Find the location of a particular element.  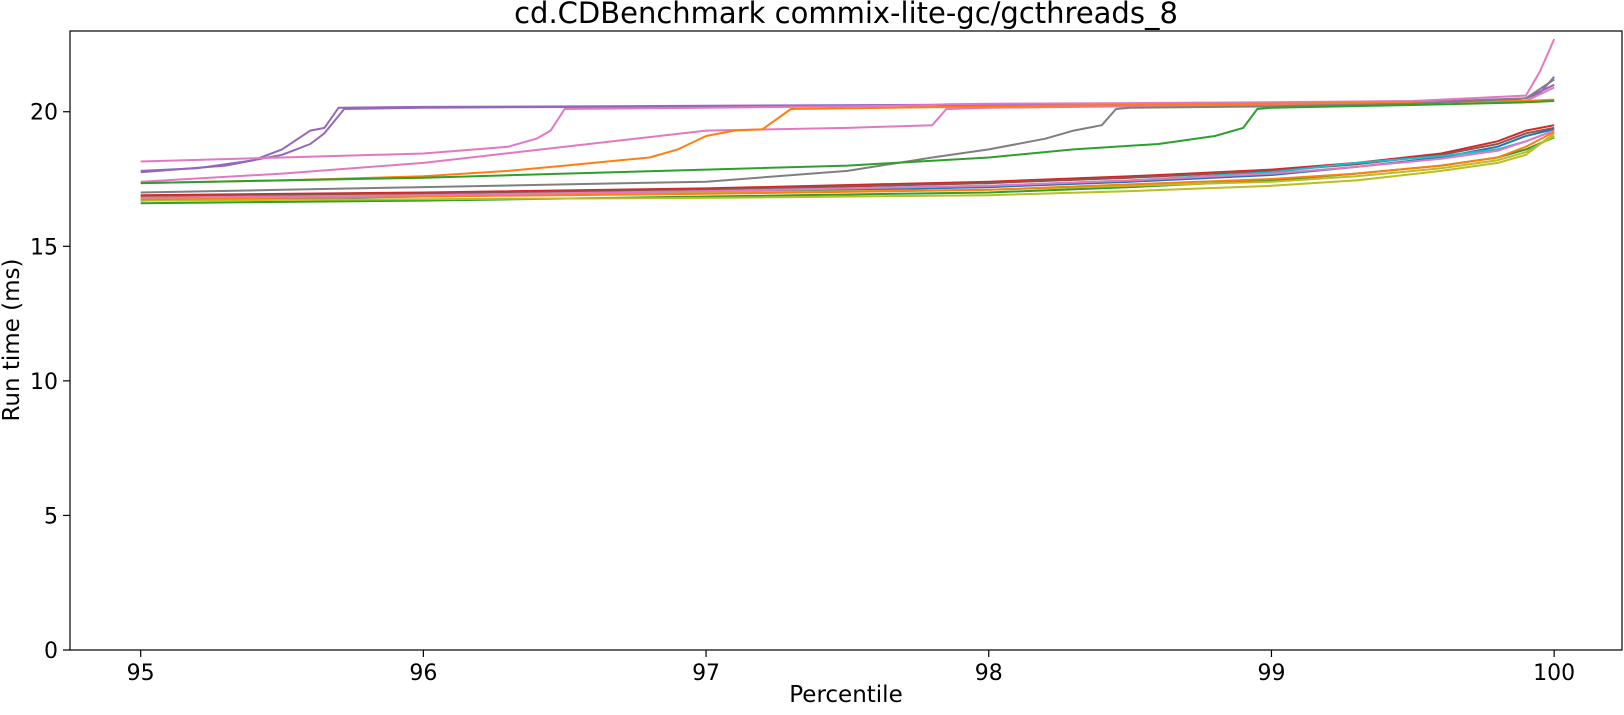

x-tick-label: 96 is located at coordinates (423, 673).